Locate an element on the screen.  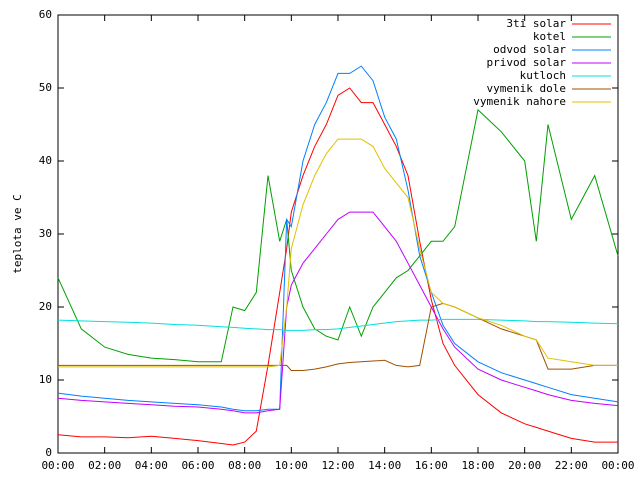
y-tick-label: 60 is located at coordinates (45, 14).